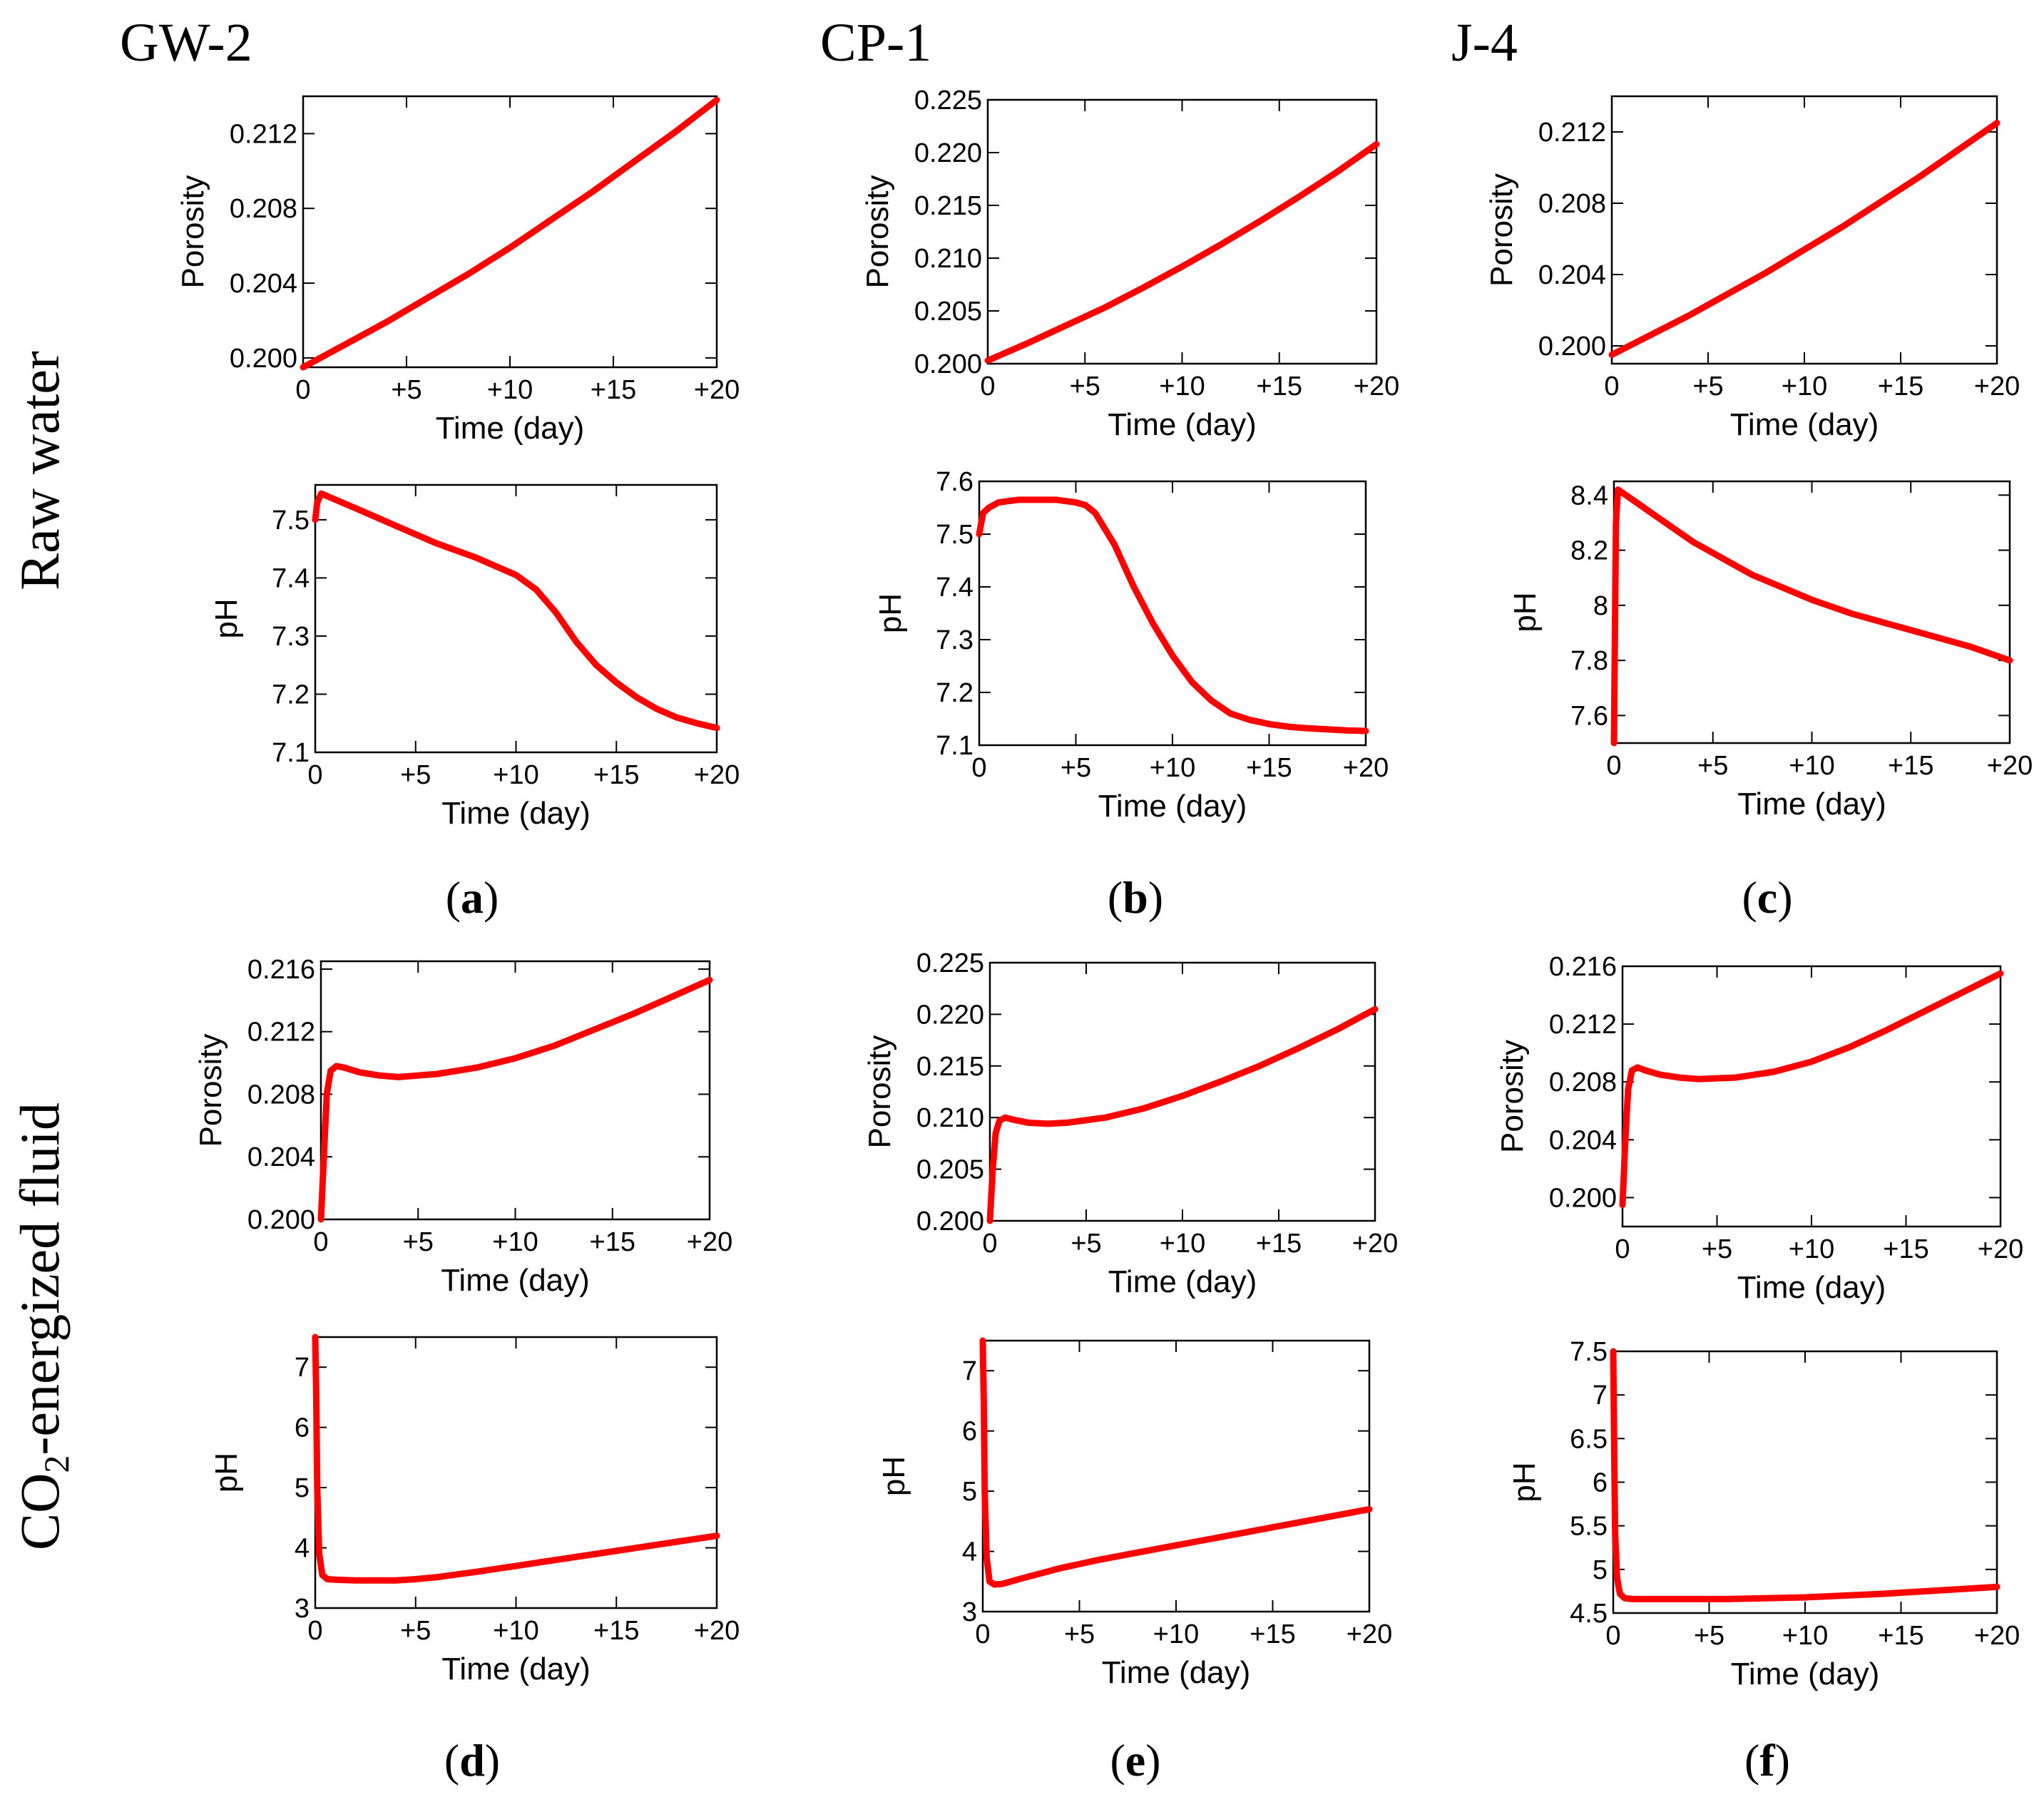 Image resolution: width=2044 pixels, height=1807 pixels. Describe the element at coordinates (950, 963) in the screenshot. I see `y-tick-label: 0.225` at that location.